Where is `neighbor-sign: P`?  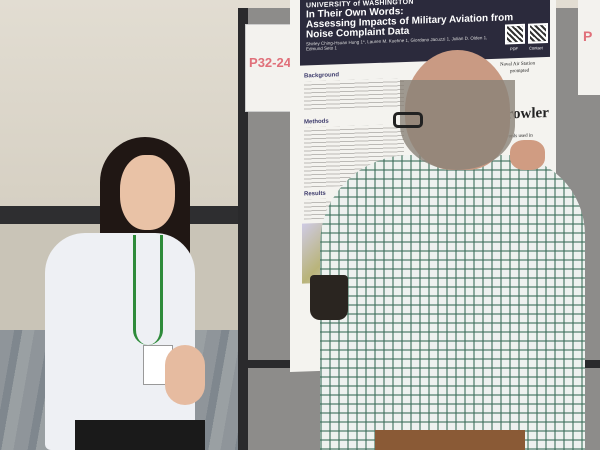
neighbor-sign: P is located at coordinates (589, 47).